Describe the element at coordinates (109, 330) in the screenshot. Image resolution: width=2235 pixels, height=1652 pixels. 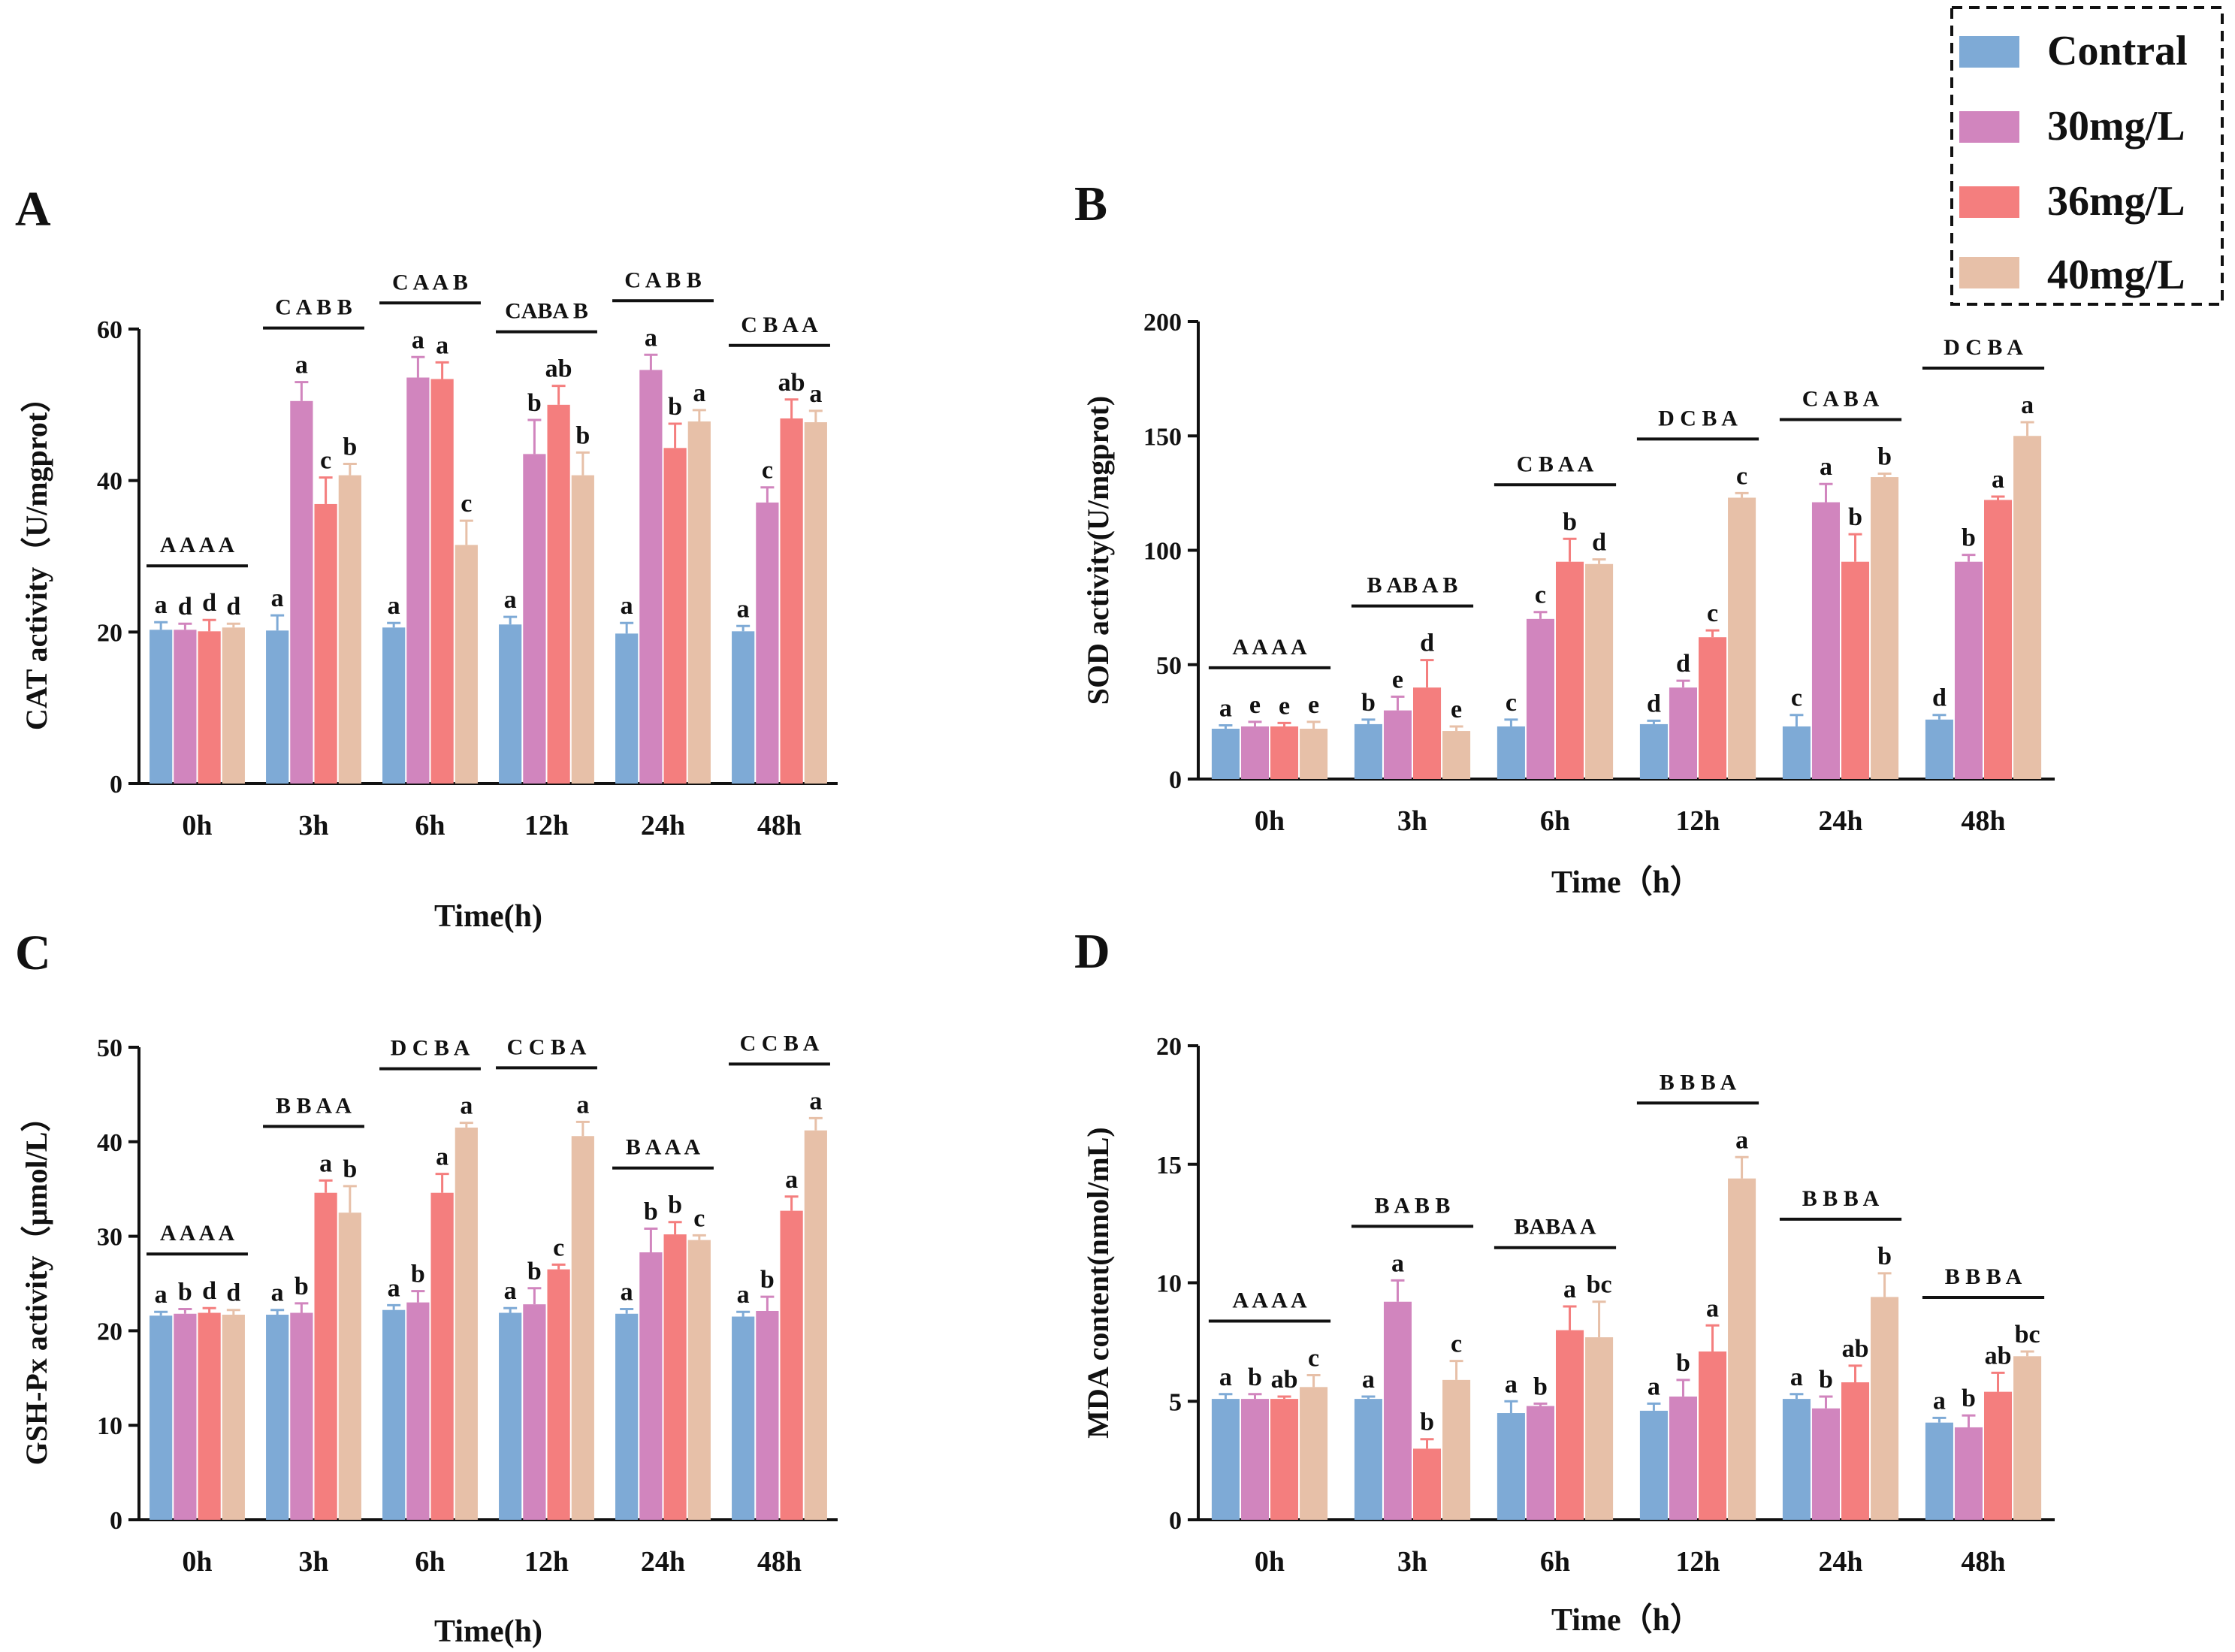
I see `y-tick-label: 60` at that location.